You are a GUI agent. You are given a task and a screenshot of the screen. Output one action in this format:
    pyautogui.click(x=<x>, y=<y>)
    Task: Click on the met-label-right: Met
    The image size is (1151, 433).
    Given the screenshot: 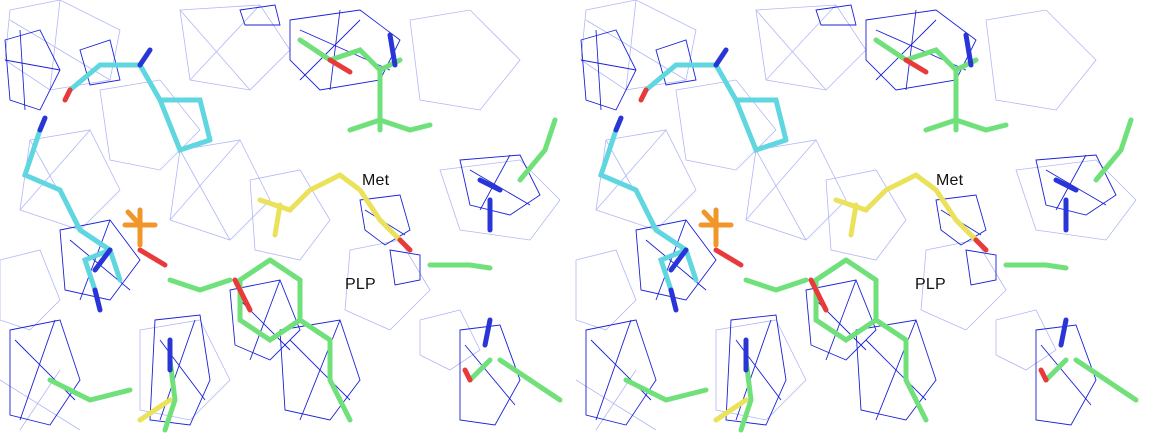 What is the action you would take?
    pyautogui.click(x=950, y=180)
    